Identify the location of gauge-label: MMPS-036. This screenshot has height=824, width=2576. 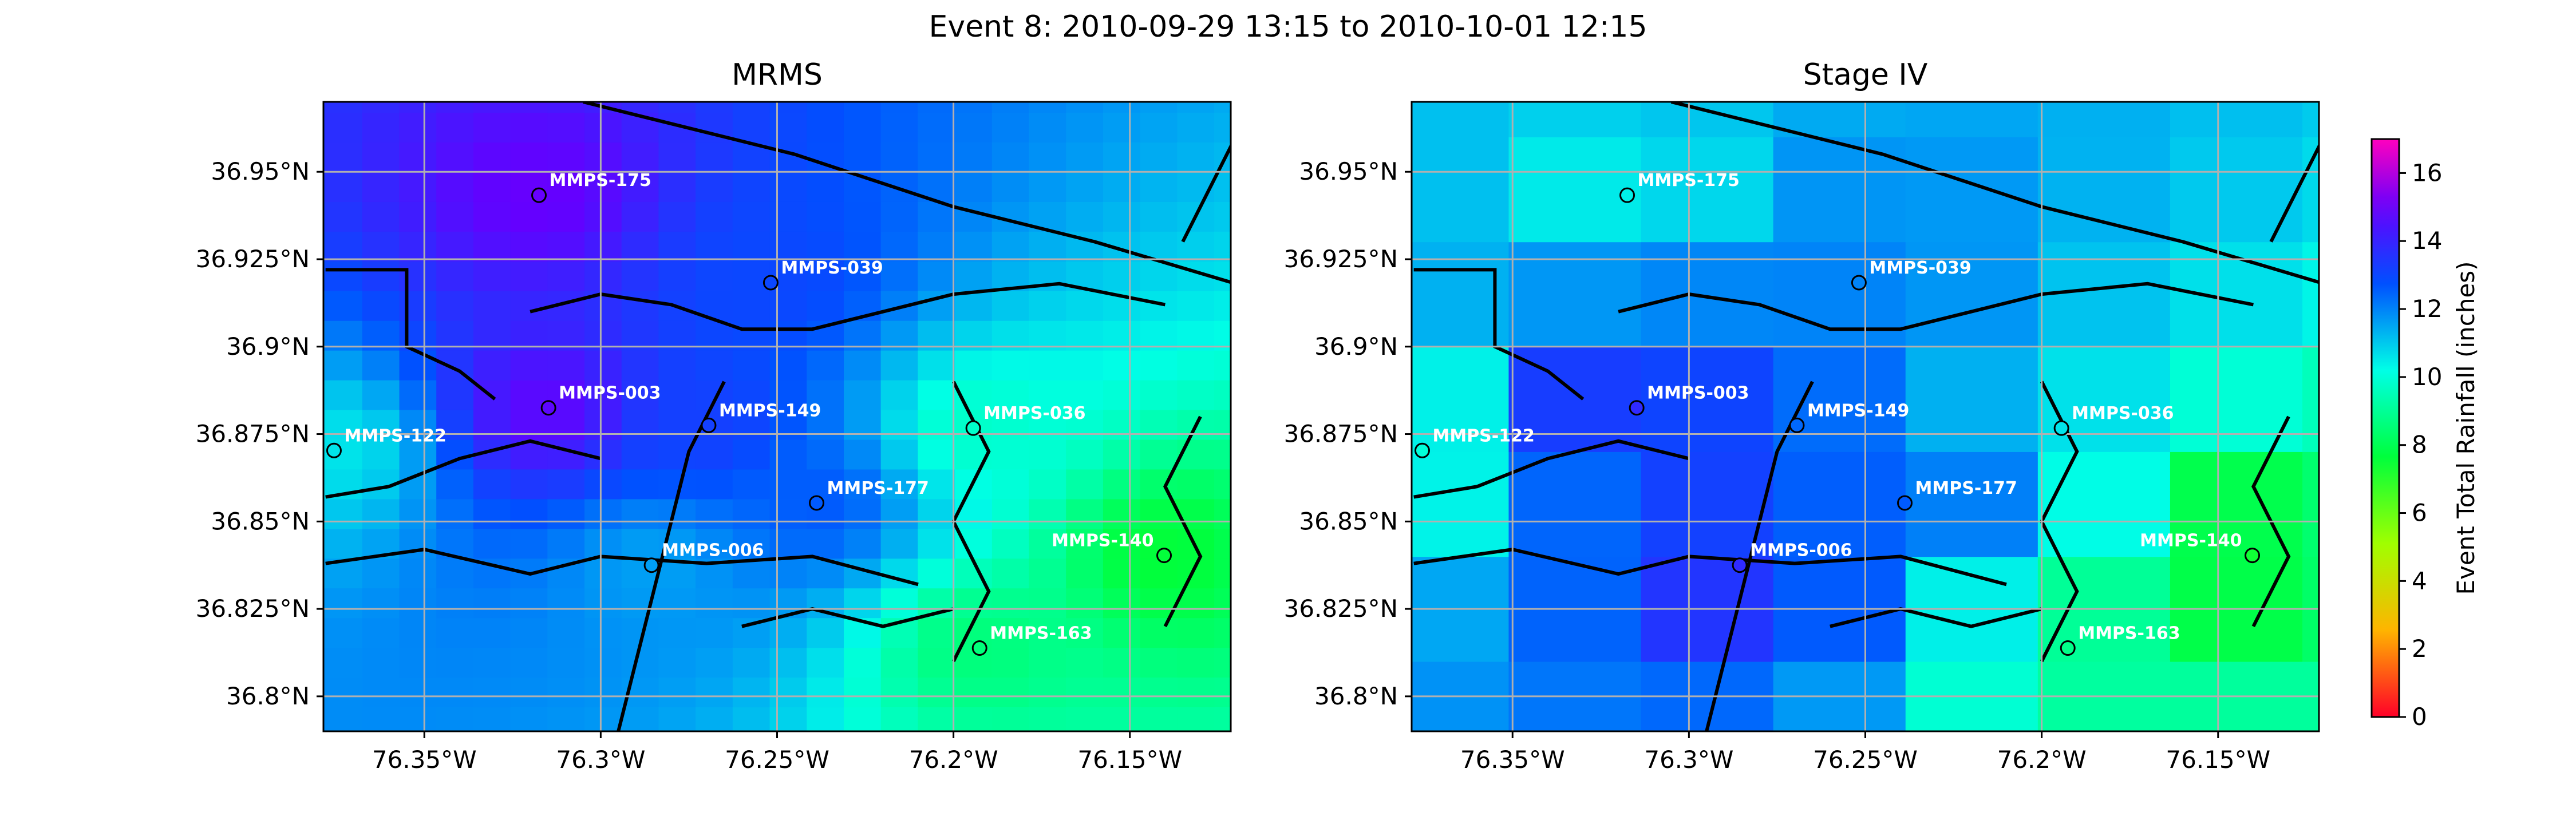
(1034, 413).